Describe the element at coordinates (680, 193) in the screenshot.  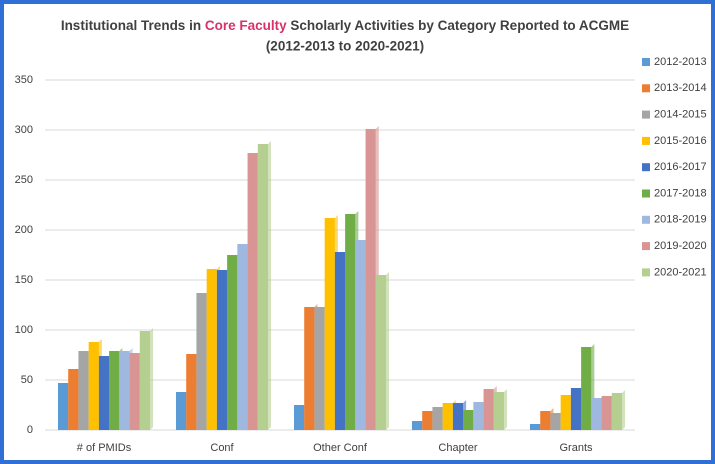
I see `legend-label: 2017-2018` at that location.